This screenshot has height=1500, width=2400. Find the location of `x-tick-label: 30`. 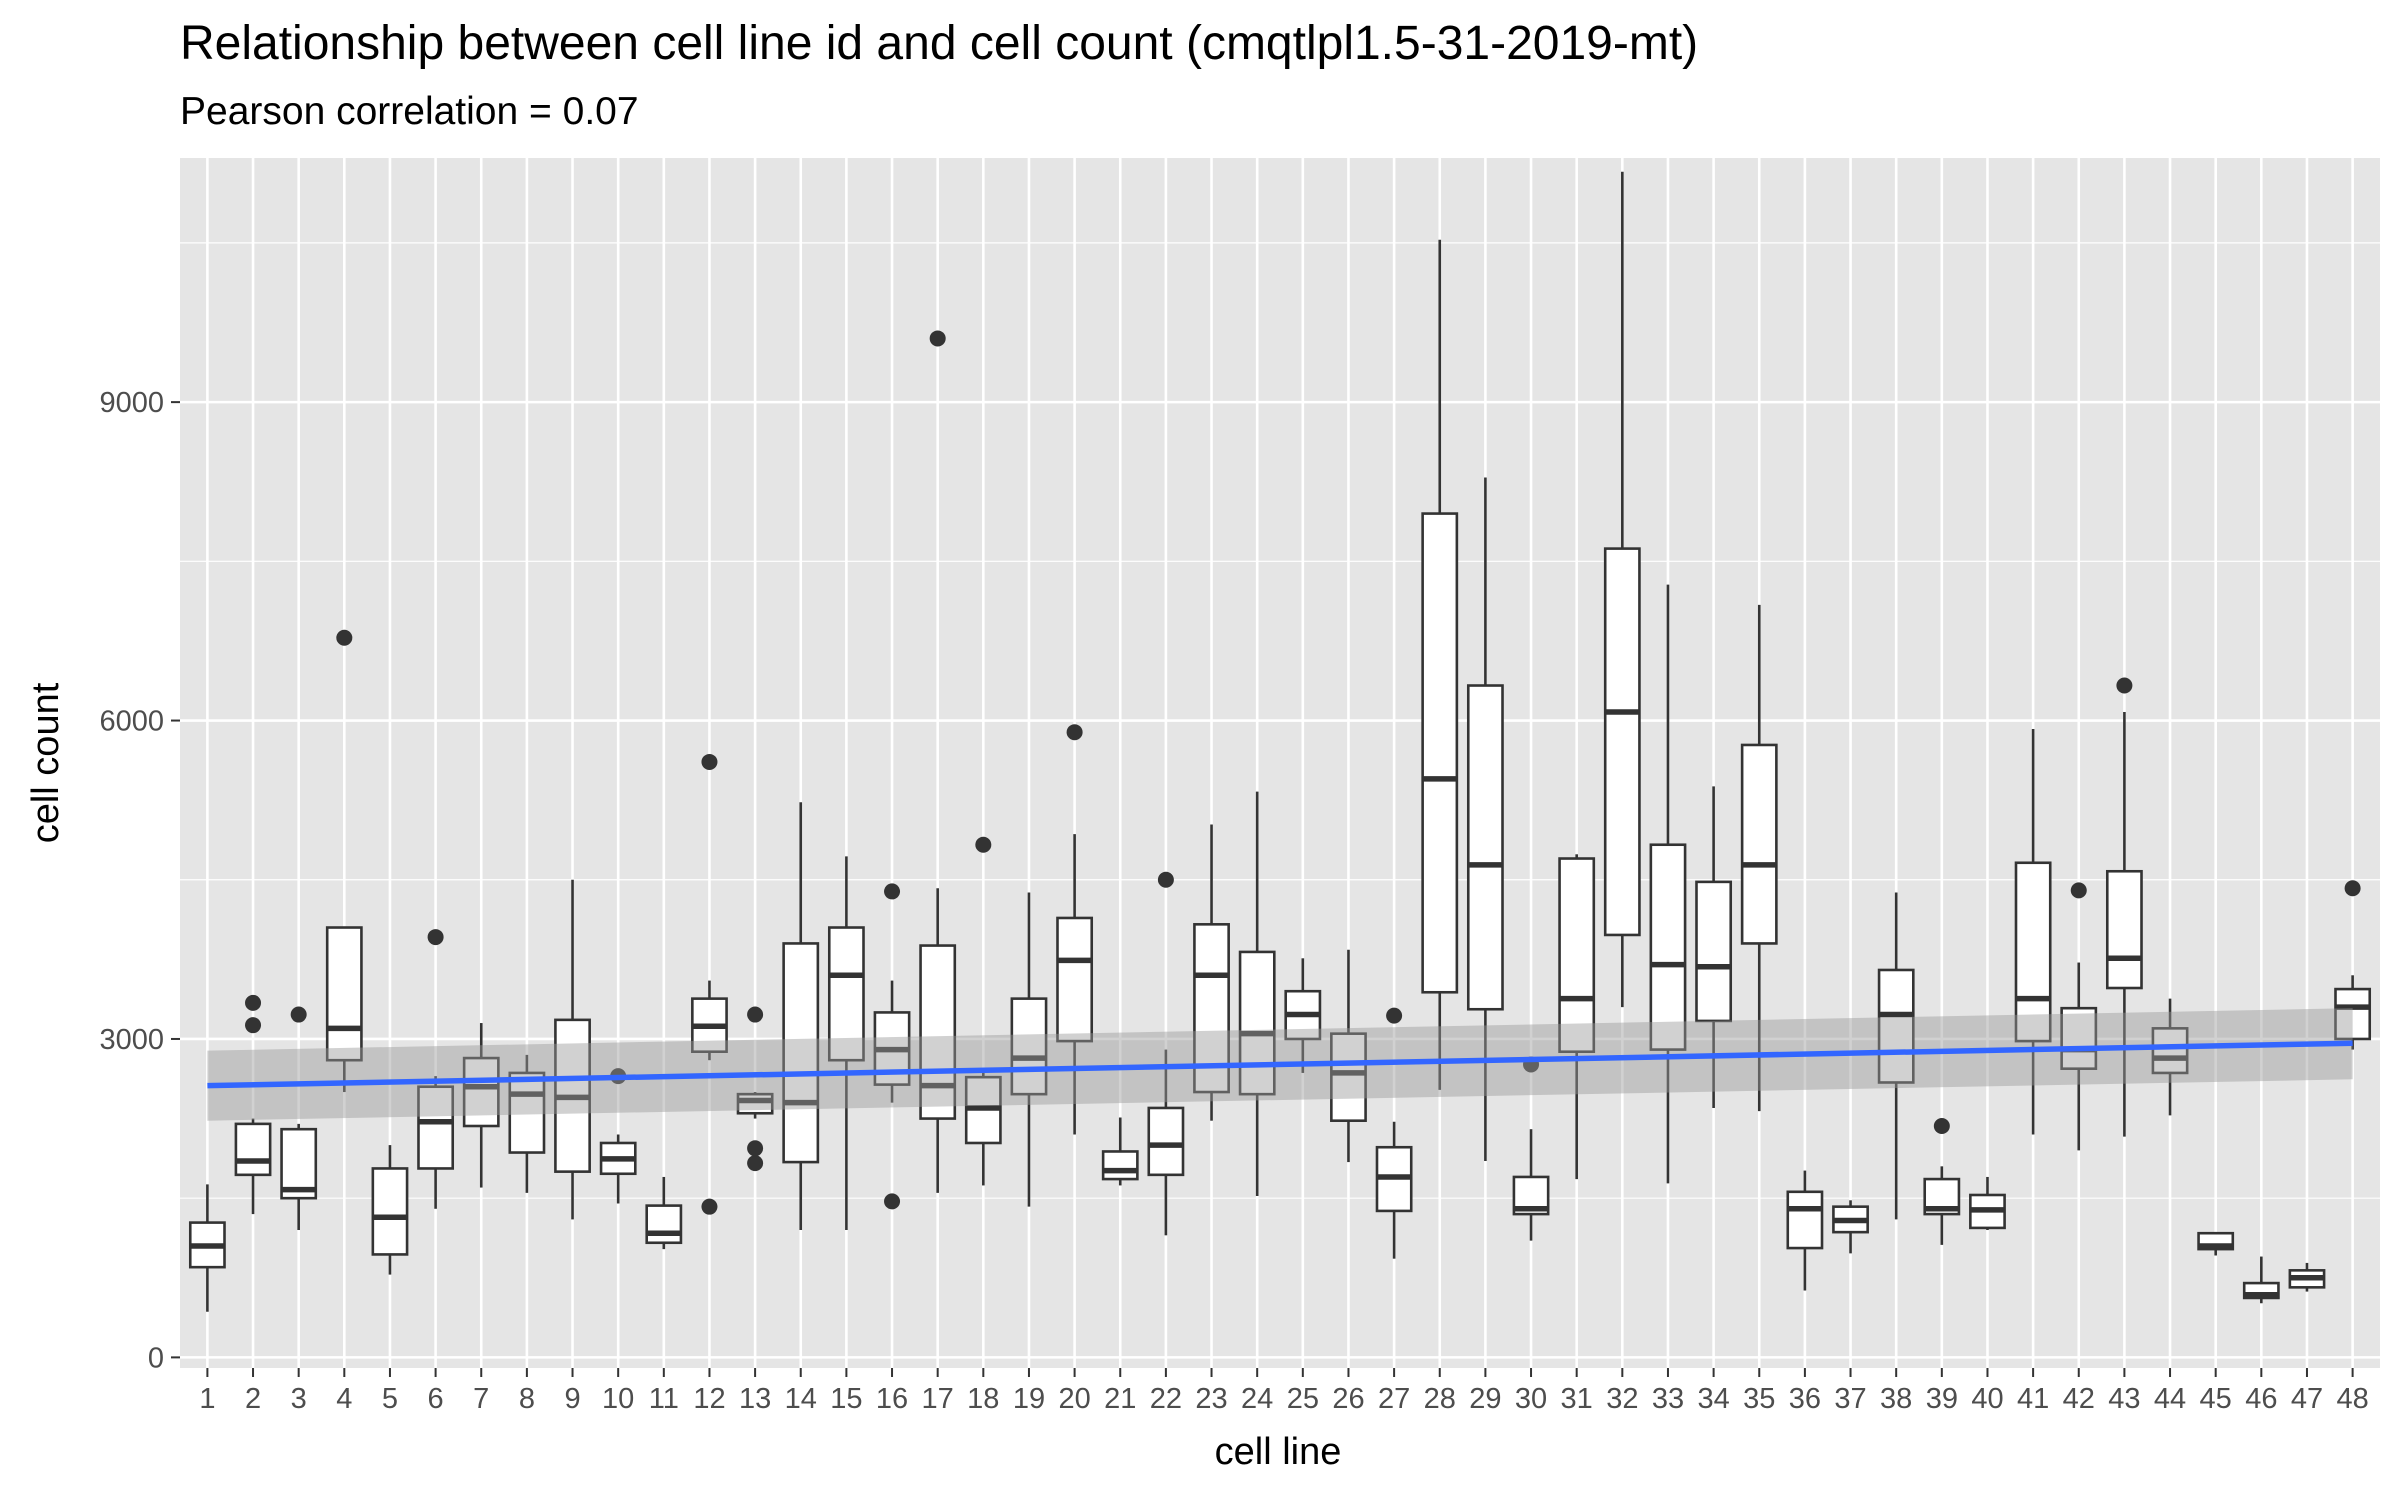

x-tick-label: 30 is located at coordinates (1531, 1399).